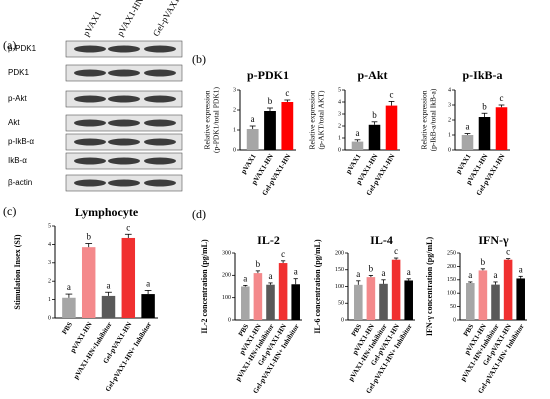  What do you see at coordinates (216, 119) in the screenshot?
I see `y-axis-label: (p-PDK1/total PDK1)` at bounding box center [216, 119].